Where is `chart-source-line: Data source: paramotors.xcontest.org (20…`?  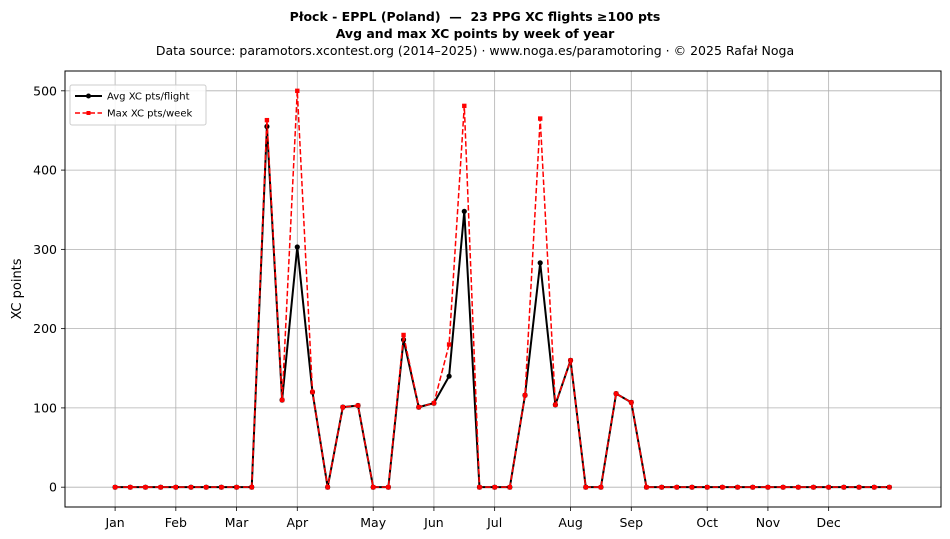 chart-source-line: Data source: paramotors.xcontest.org (20… is located at coordinates (475, 50).